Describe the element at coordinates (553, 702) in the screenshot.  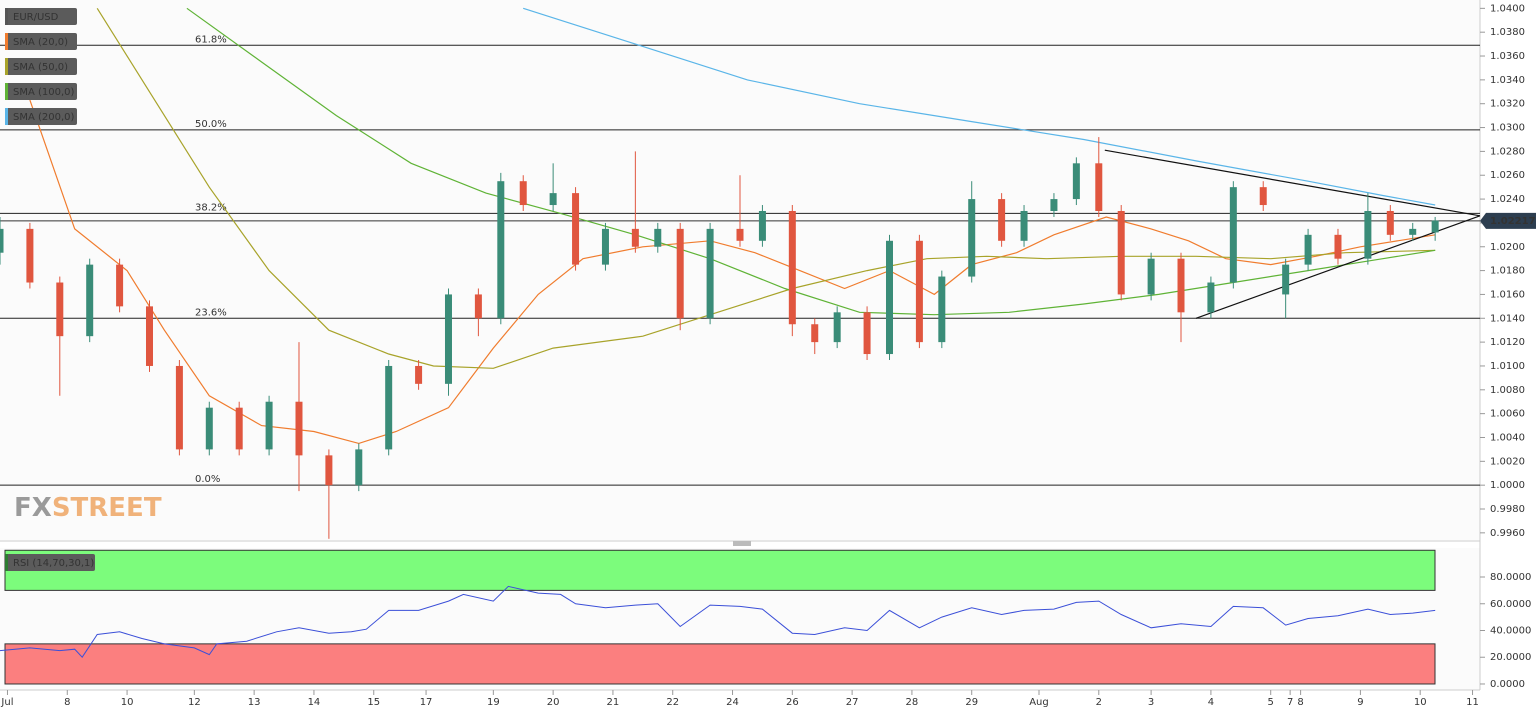
I see `x-tick-label: 20` at that location.